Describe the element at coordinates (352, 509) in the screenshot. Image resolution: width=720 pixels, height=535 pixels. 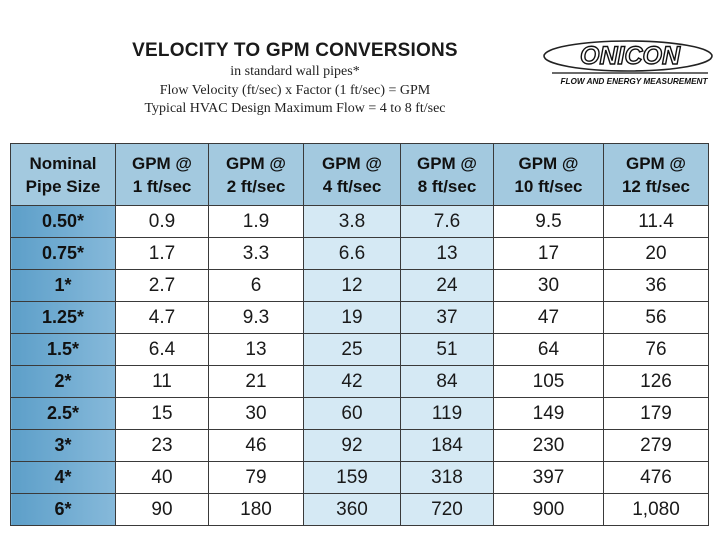
I see `gpm-cell: 360` at that location.